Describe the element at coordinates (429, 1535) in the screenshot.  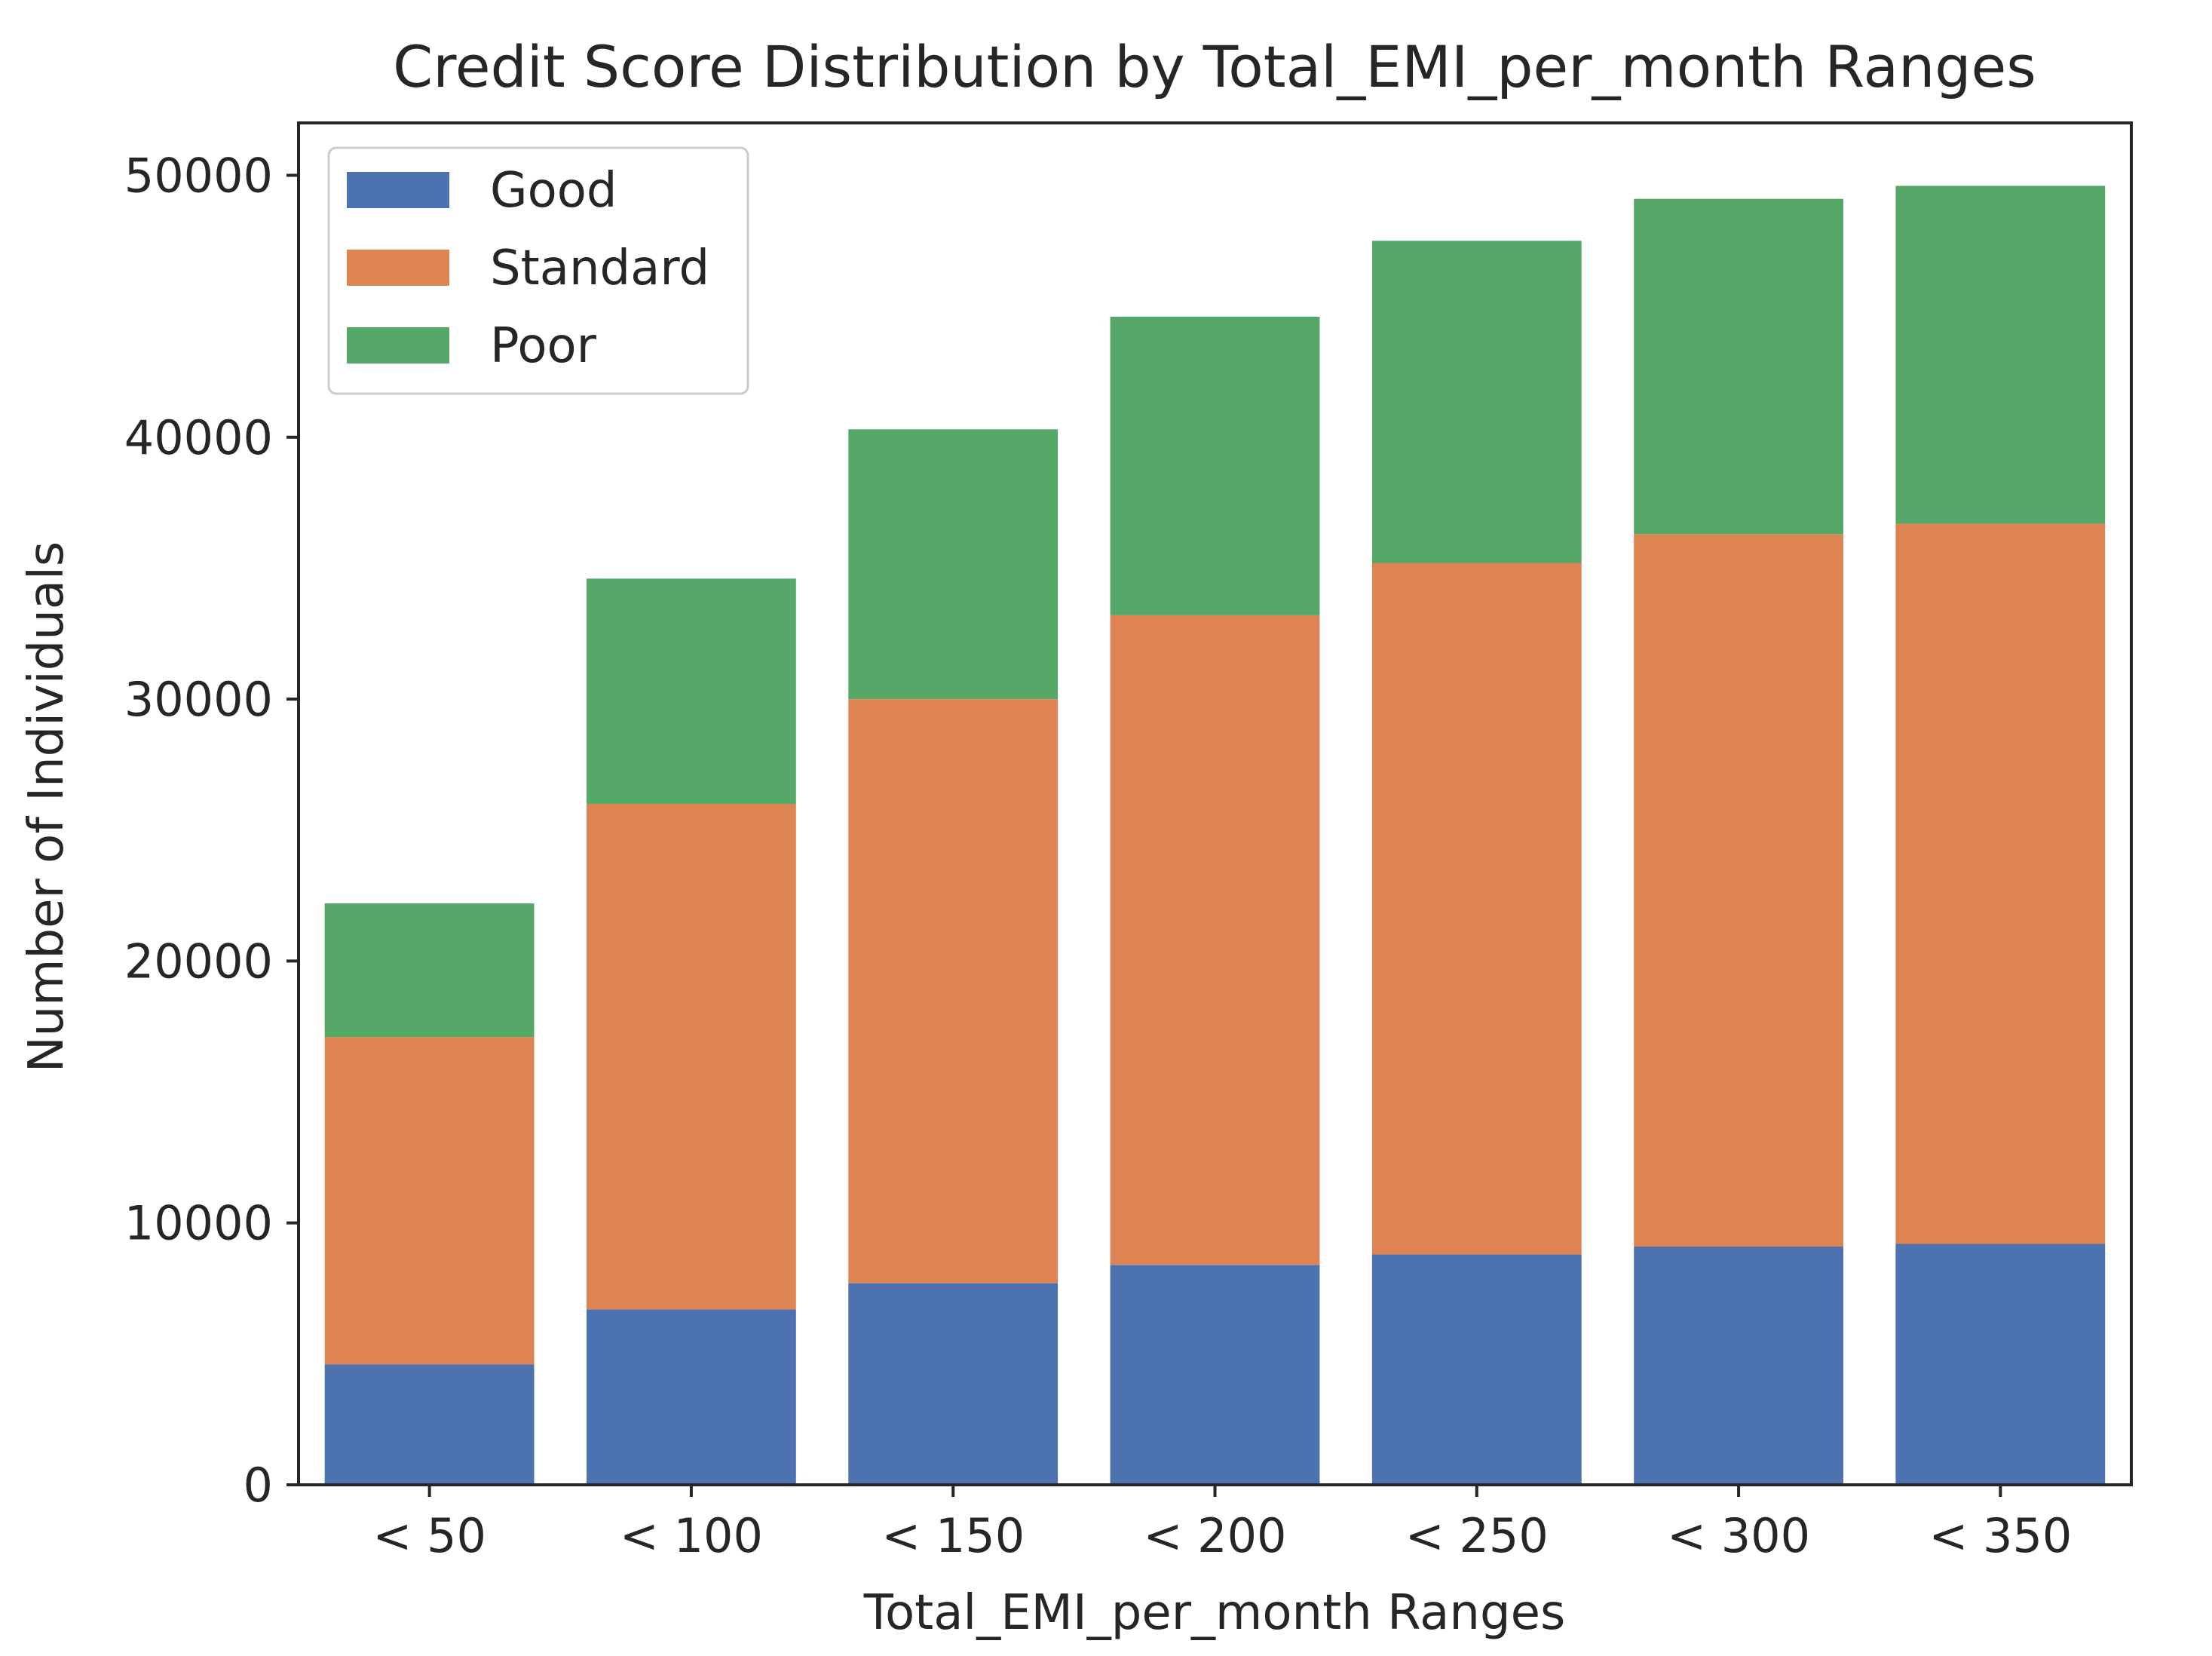
I see `x-tick-label: < 50` at that location.